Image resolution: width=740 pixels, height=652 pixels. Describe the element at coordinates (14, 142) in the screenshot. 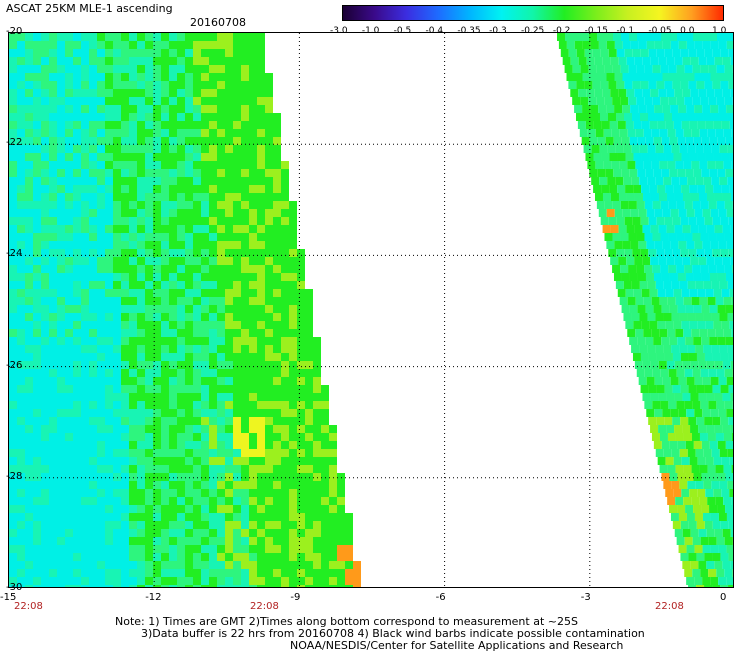

I see `latitude-label: -22` at that location.